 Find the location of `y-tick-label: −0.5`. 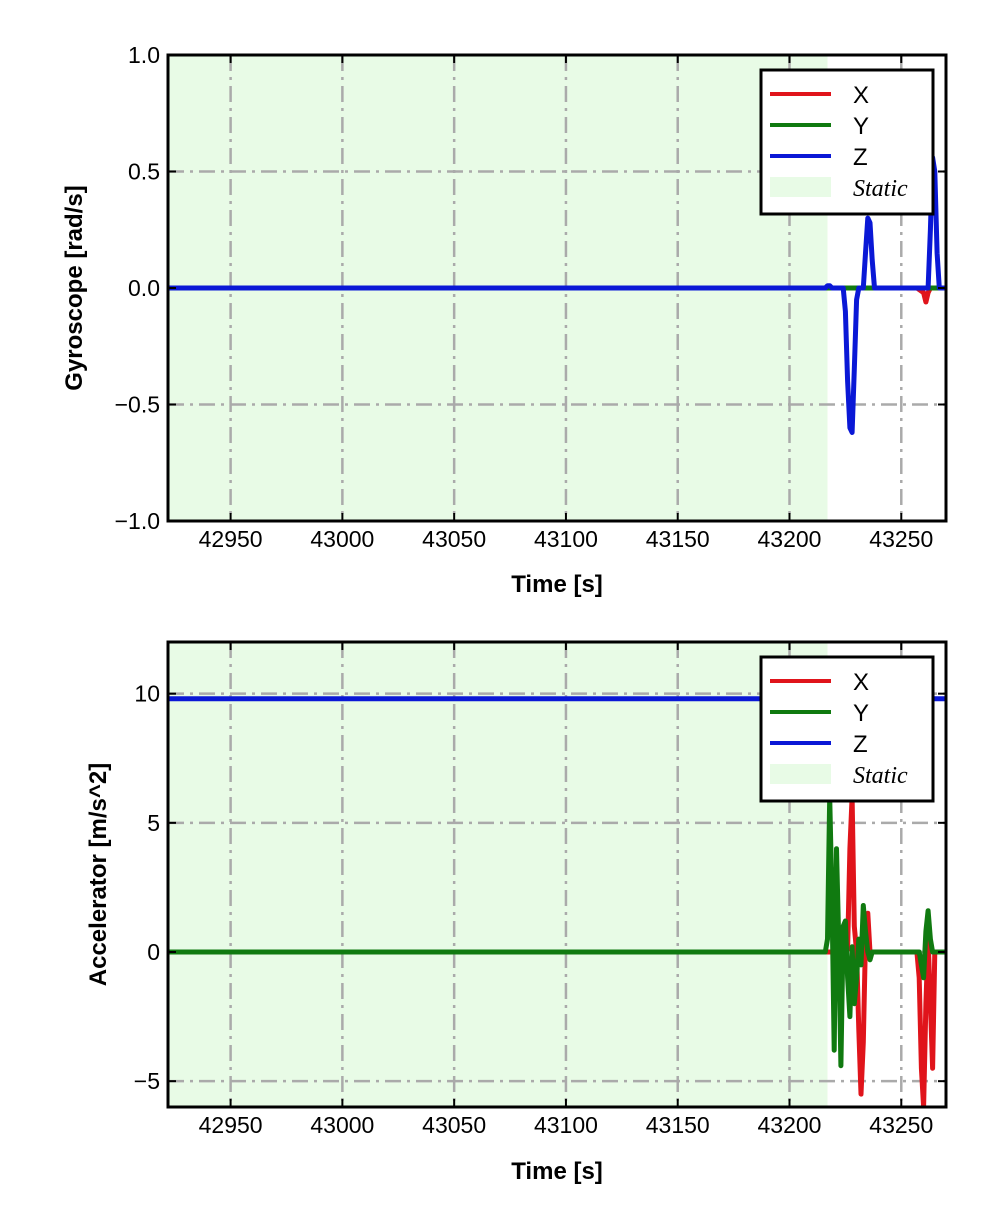

y-tick-label: −0.5 is located at coordinates (137, 405).